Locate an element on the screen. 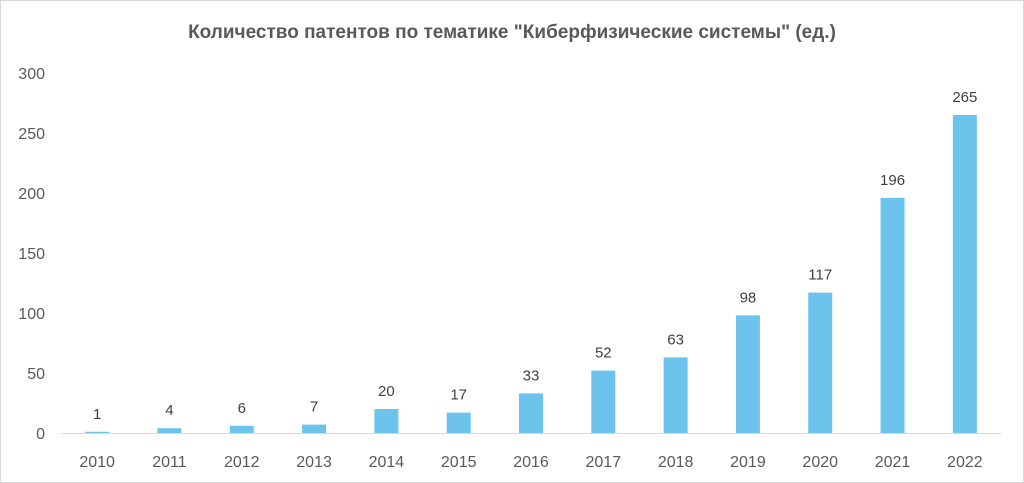 This screenshot has width=1024, height=483. x-tick-label-2018: 2018 is located at coordinates (676, 462).